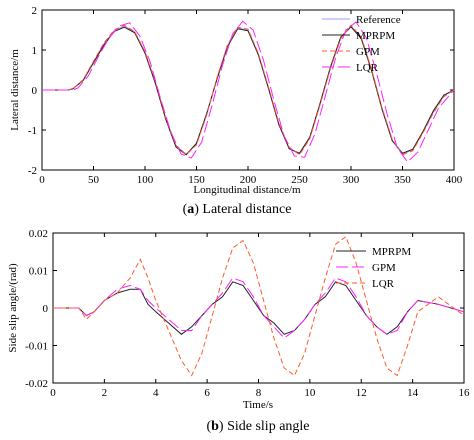 This screenshot has width=474, height=440. What do you see at coordinates (32, 171) in the screenshot?
I see `y-tick-label: -2` at bounding box center [32, 171].